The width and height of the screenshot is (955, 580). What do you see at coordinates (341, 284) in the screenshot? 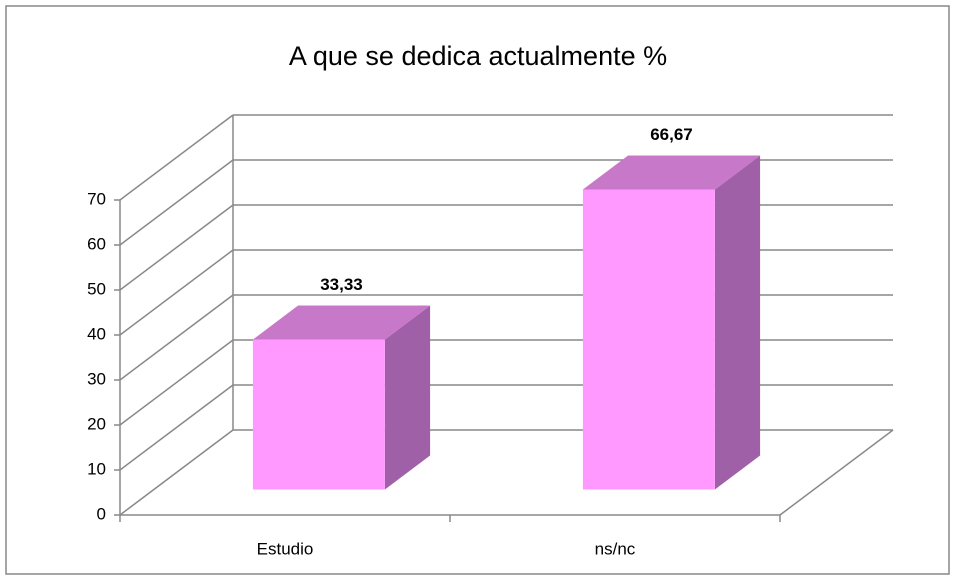
I see `value-label: 33,33` at bounding box center [341, 284].